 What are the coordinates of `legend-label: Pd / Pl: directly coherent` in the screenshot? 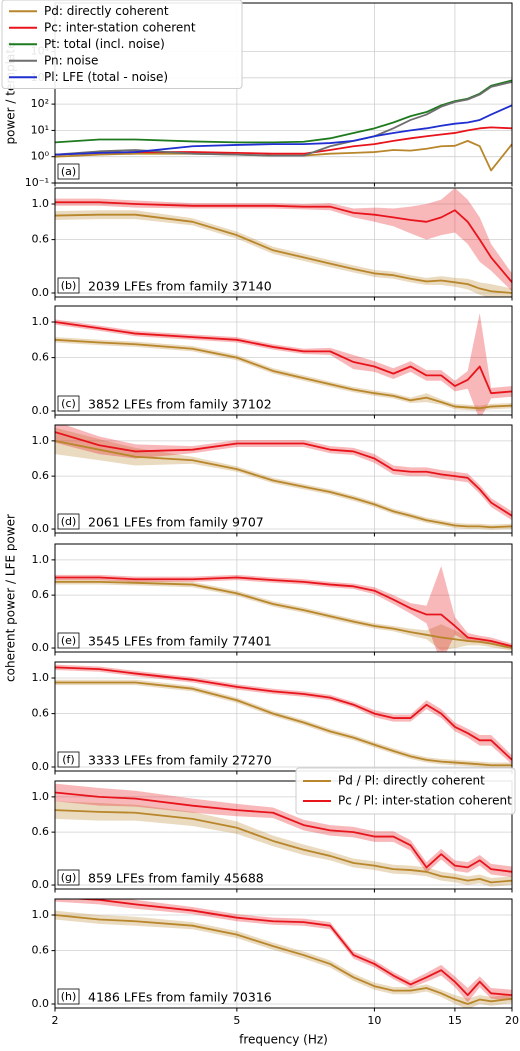 It's located at (411, 781).